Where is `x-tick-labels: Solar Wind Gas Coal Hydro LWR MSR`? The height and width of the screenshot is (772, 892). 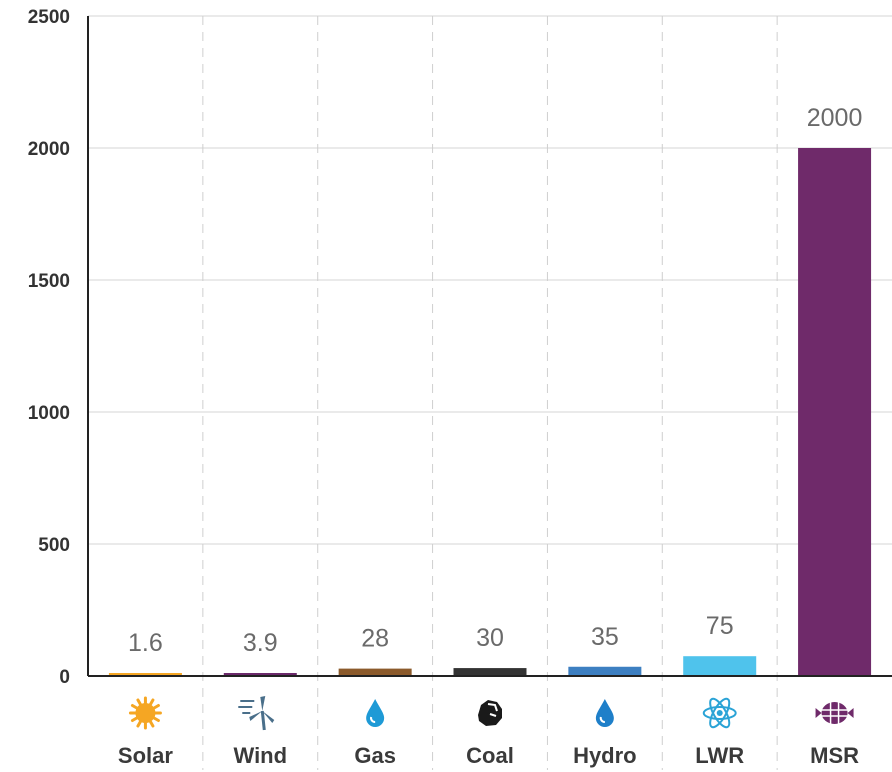 x-tick-labels: Solar Wind Gas Coal Hydro LWR MSR is located at coordinates (488, 755).